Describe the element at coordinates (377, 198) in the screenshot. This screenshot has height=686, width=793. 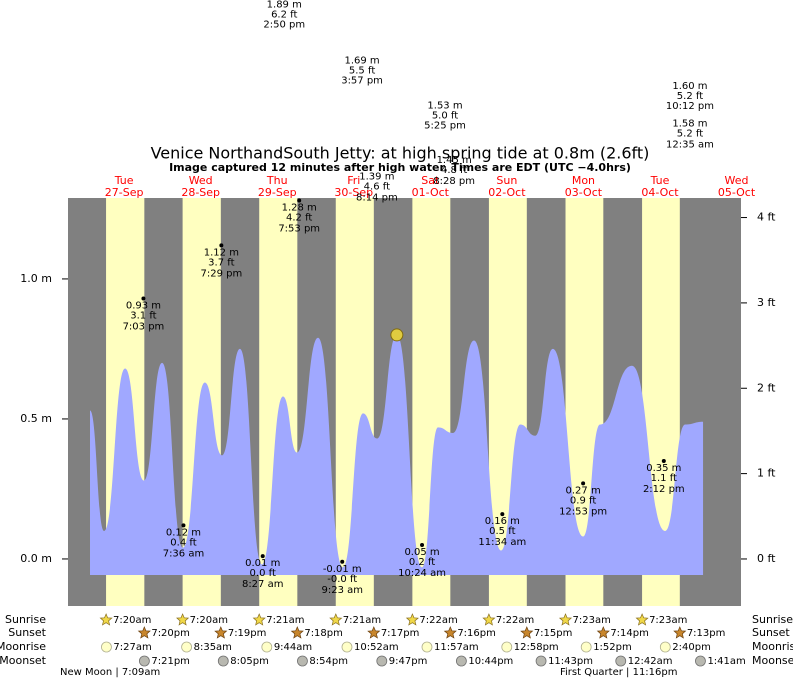
I see `tide-time: 8:14 pm` at that location.